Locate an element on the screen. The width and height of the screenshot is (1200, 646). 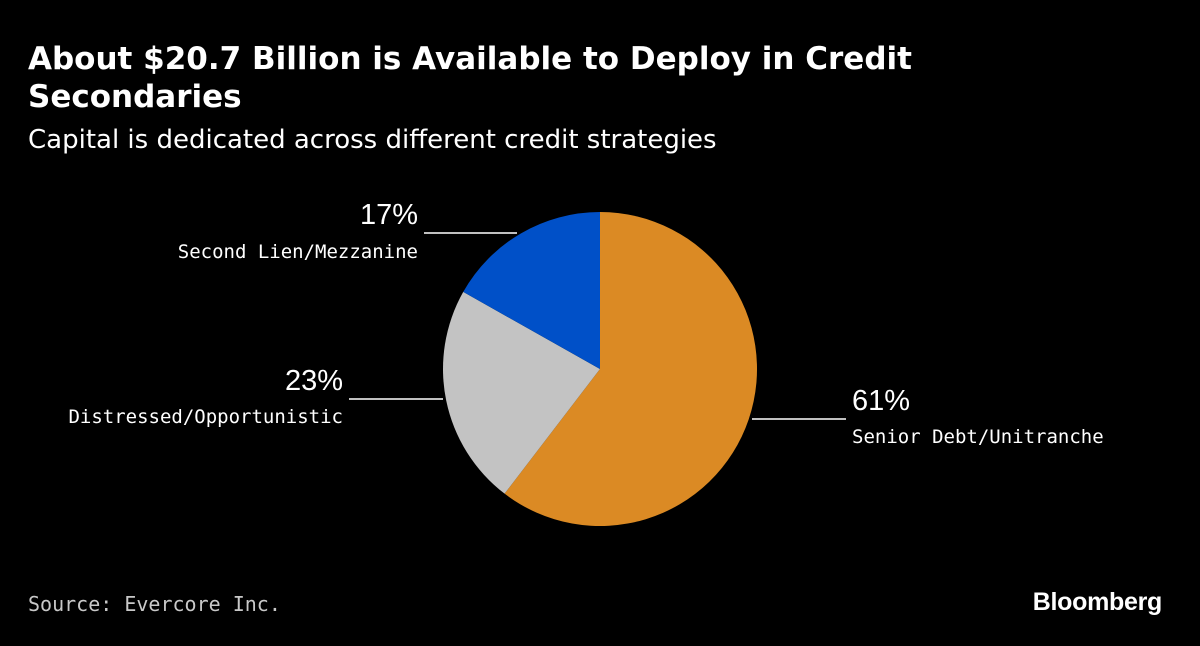
category-label-distressed-opportunistic: Distressed/Opportunistic is located at coordinates (205, 417).